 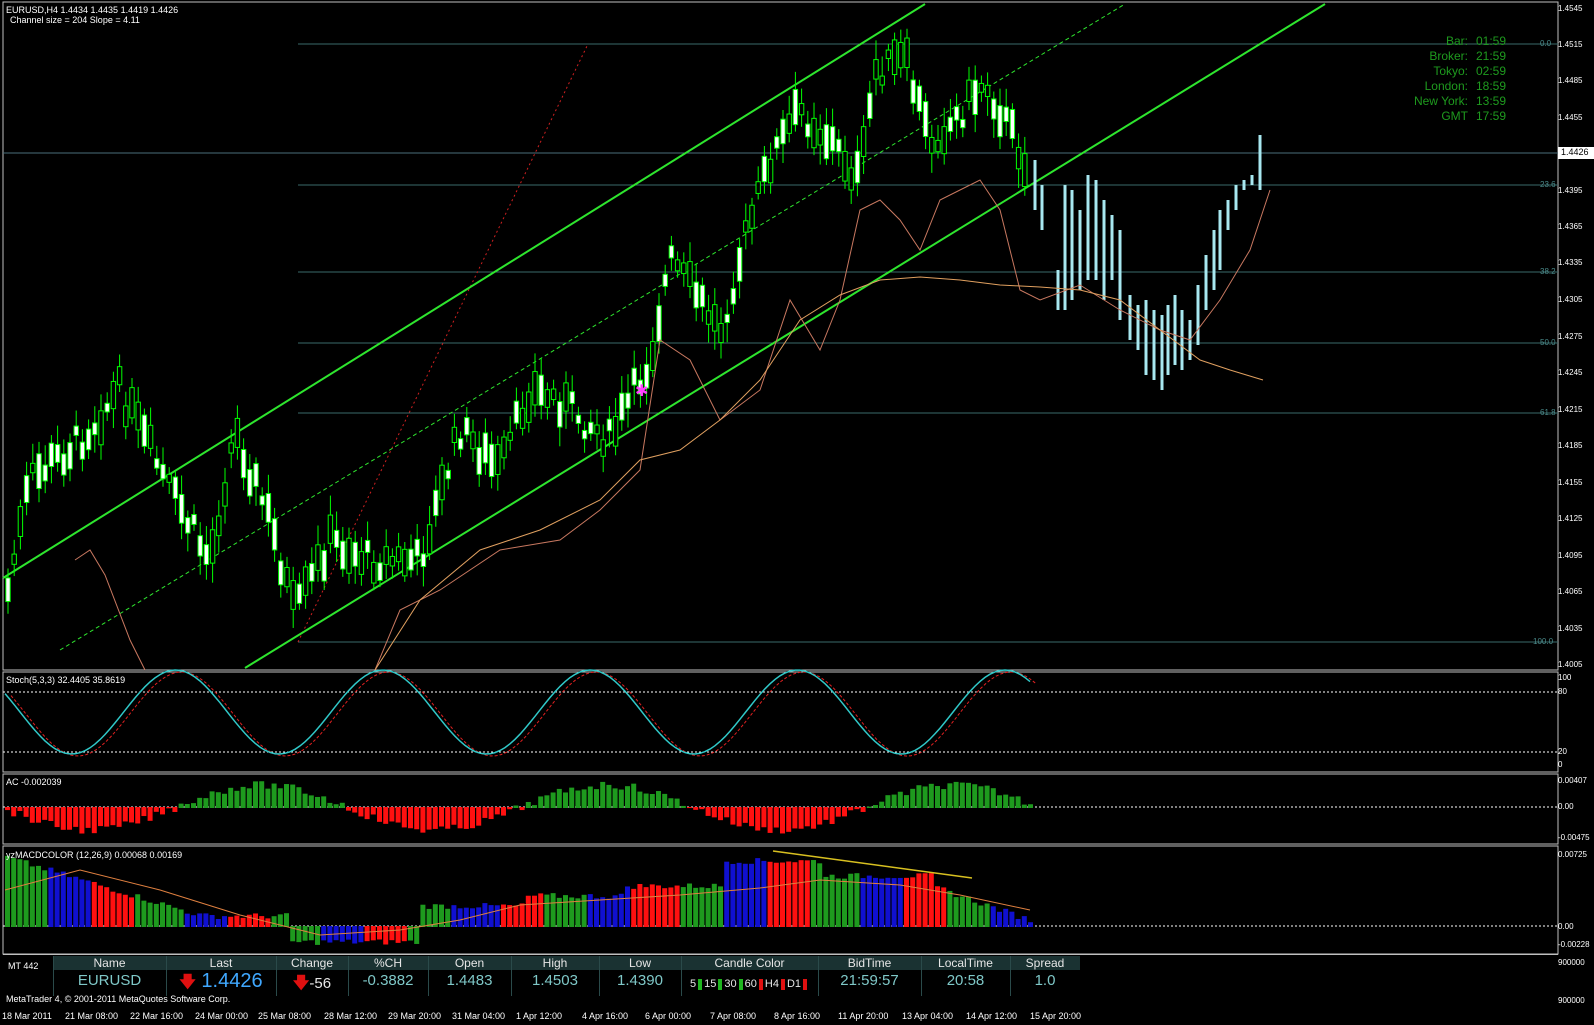 What do you see at coordinates (1570, 8) in the screenshot?
I see `price-axis-label: 1.4545` at bounding box center [1570, 8].